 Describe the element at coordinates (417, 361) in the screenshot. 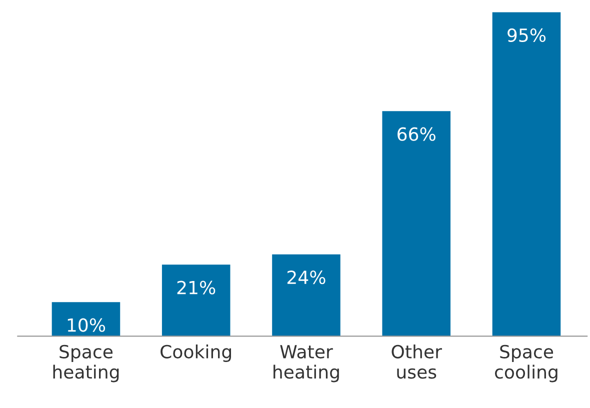

I see `x-tick-label: Other uses` at that location.